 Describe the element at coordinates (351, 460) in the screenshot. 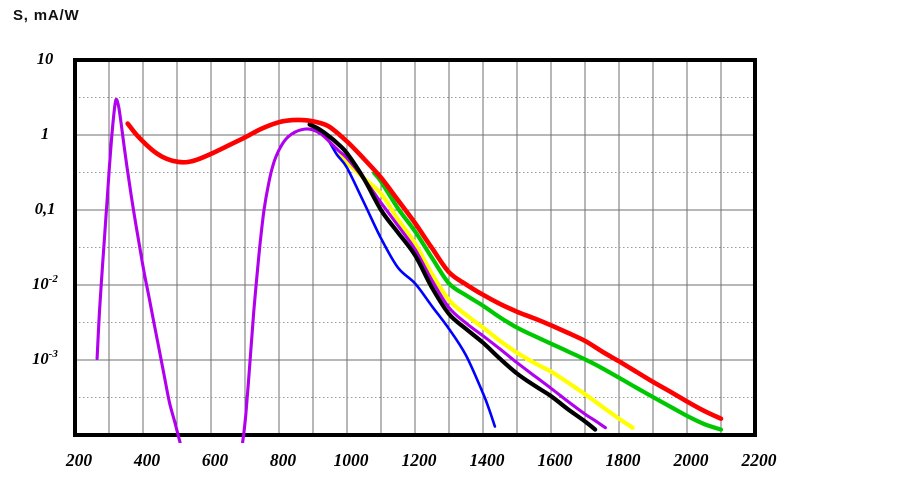

I see `x-axis-tick-label: 1000` at that location.